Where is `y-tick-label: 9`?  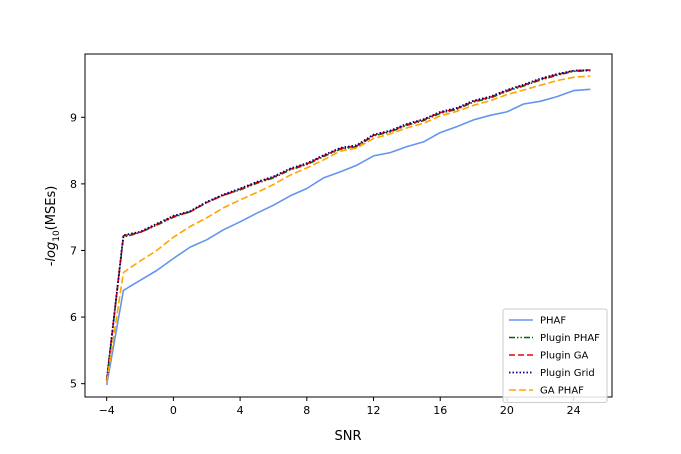 y-tick-label: 9 is located at coordinates (73, 117).